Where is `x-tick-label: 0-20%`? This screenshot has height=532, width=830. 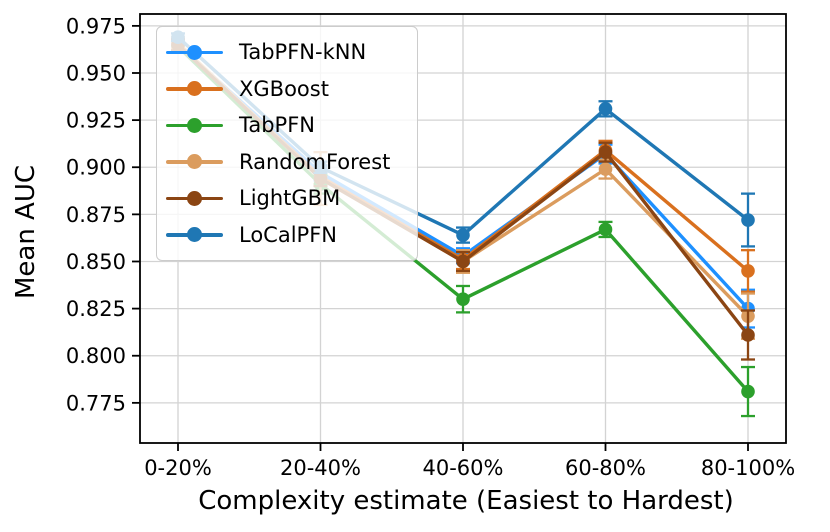
x-tick-label: 0-20% is located at coordinates (178, 468).